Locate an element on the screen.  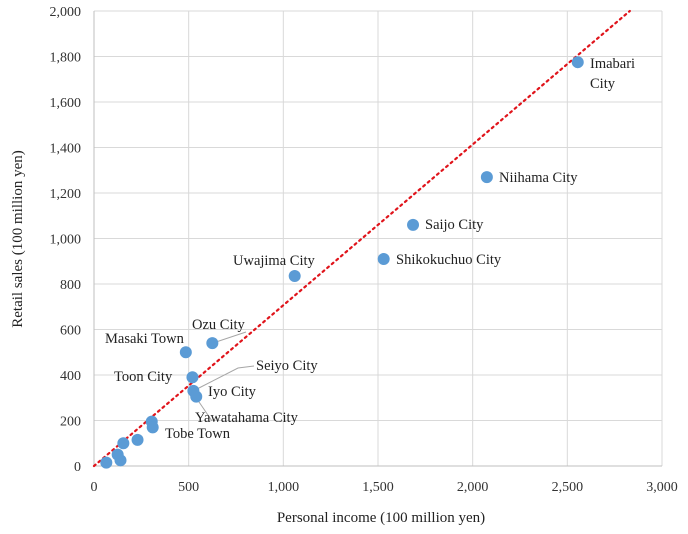
x-axis-title: Personal income (100 million yen) is located at coordinates (381, 518).